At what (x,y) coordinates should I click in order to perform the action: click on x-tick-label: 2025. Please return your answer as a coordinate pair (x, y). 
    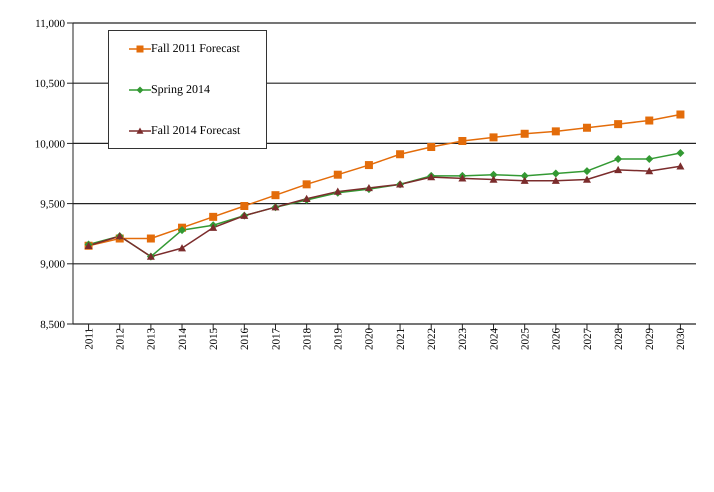
    Looking at the image, I should click on (525, 339).